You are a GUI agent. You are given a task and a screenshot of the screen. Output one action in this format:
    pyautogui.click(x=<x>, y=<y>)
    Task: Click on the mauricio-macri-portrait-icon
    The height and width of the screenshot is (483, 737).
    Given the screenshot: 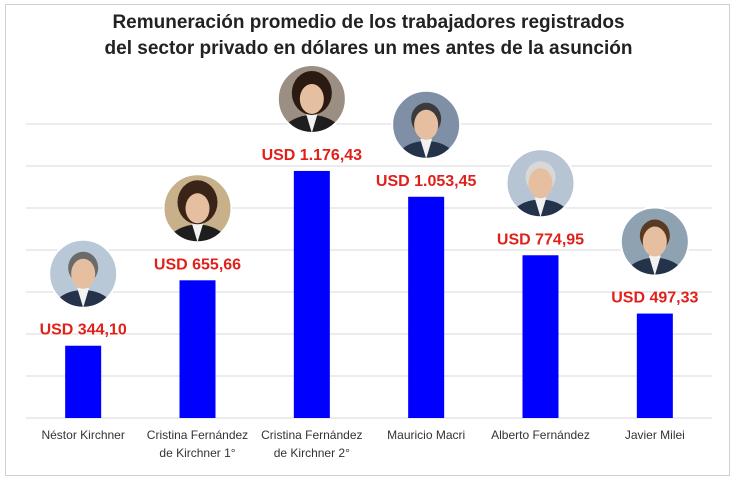 What is the action you would take?
    pyautogui.click(x=426, y=124)
    